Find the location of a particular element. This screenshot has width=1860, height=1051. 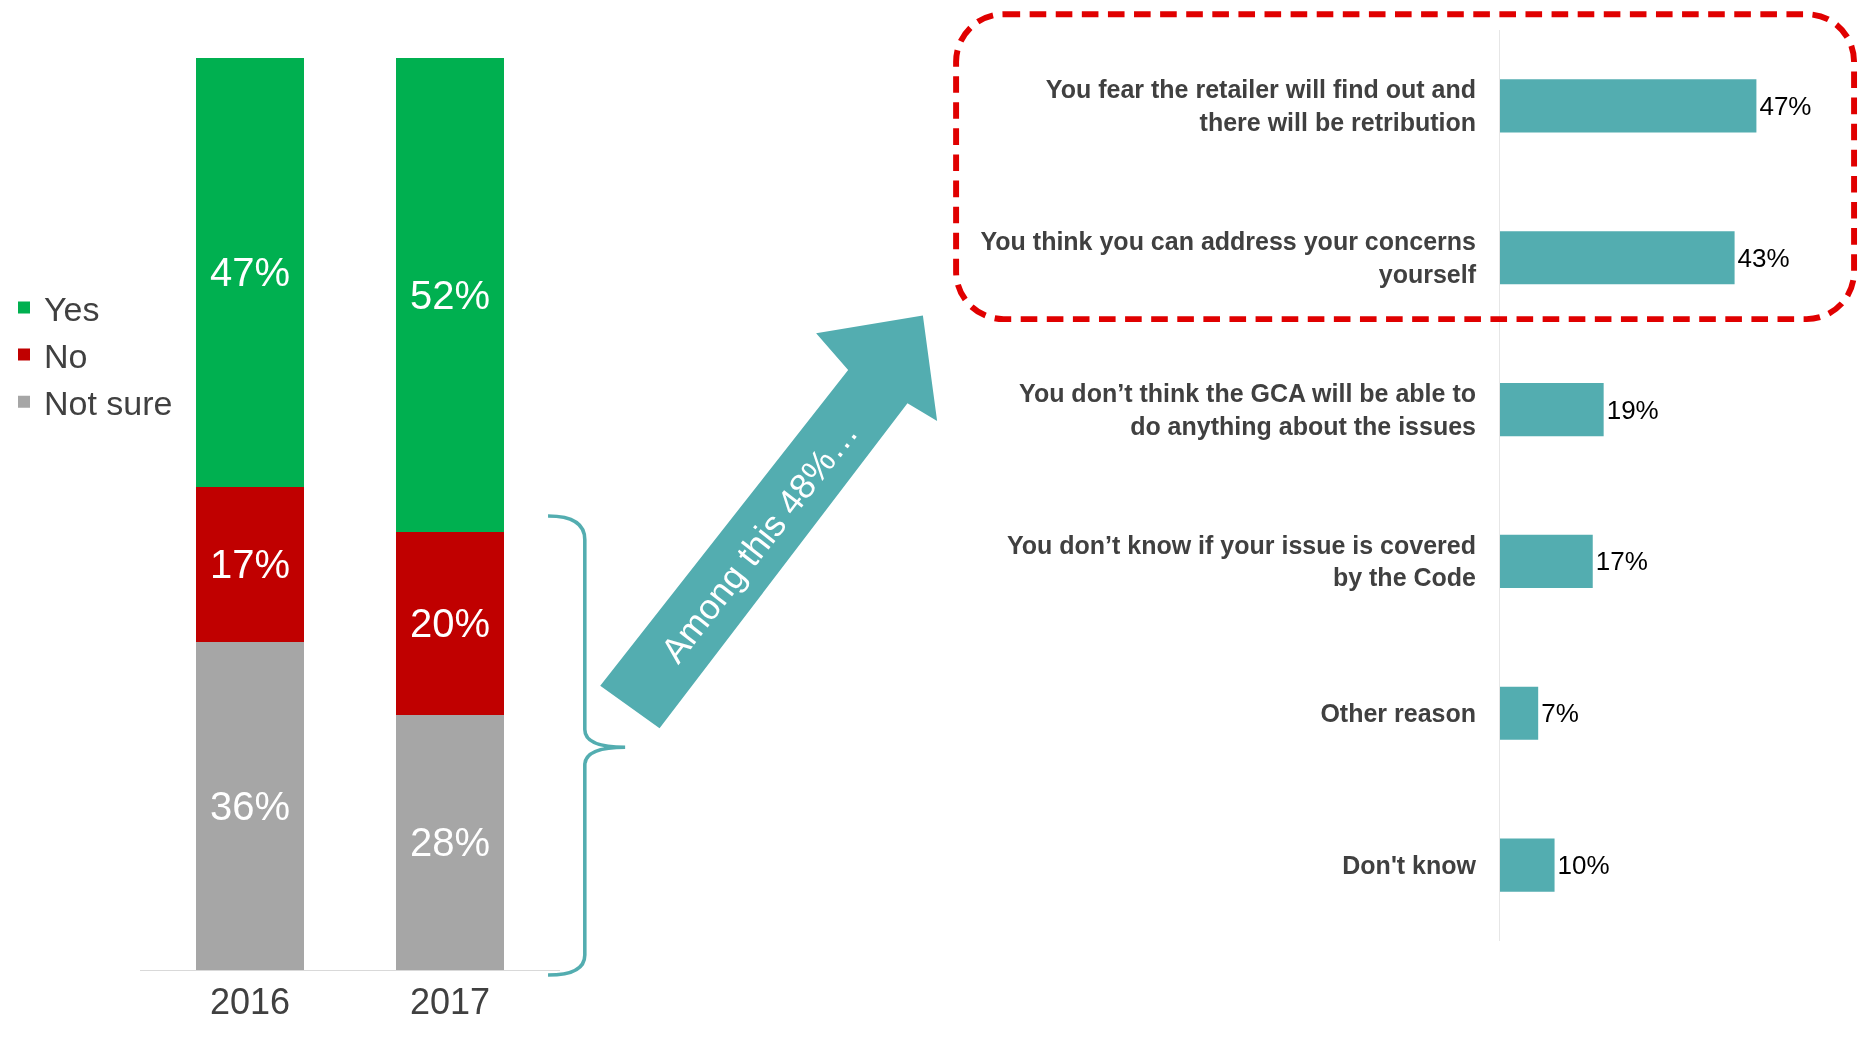

data-label: 19% is located at coordinates (1632, 409).